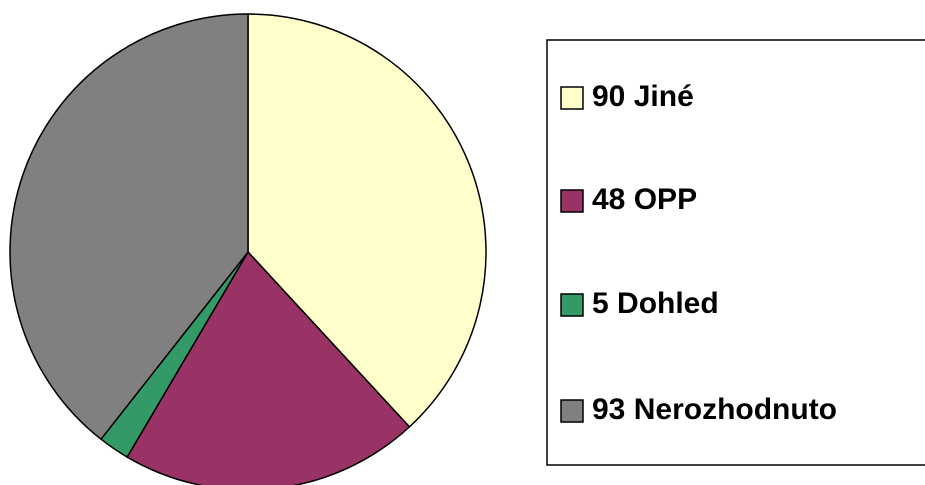  I want to click on legend-category: Nerozhodnuto, so click(735, 409).